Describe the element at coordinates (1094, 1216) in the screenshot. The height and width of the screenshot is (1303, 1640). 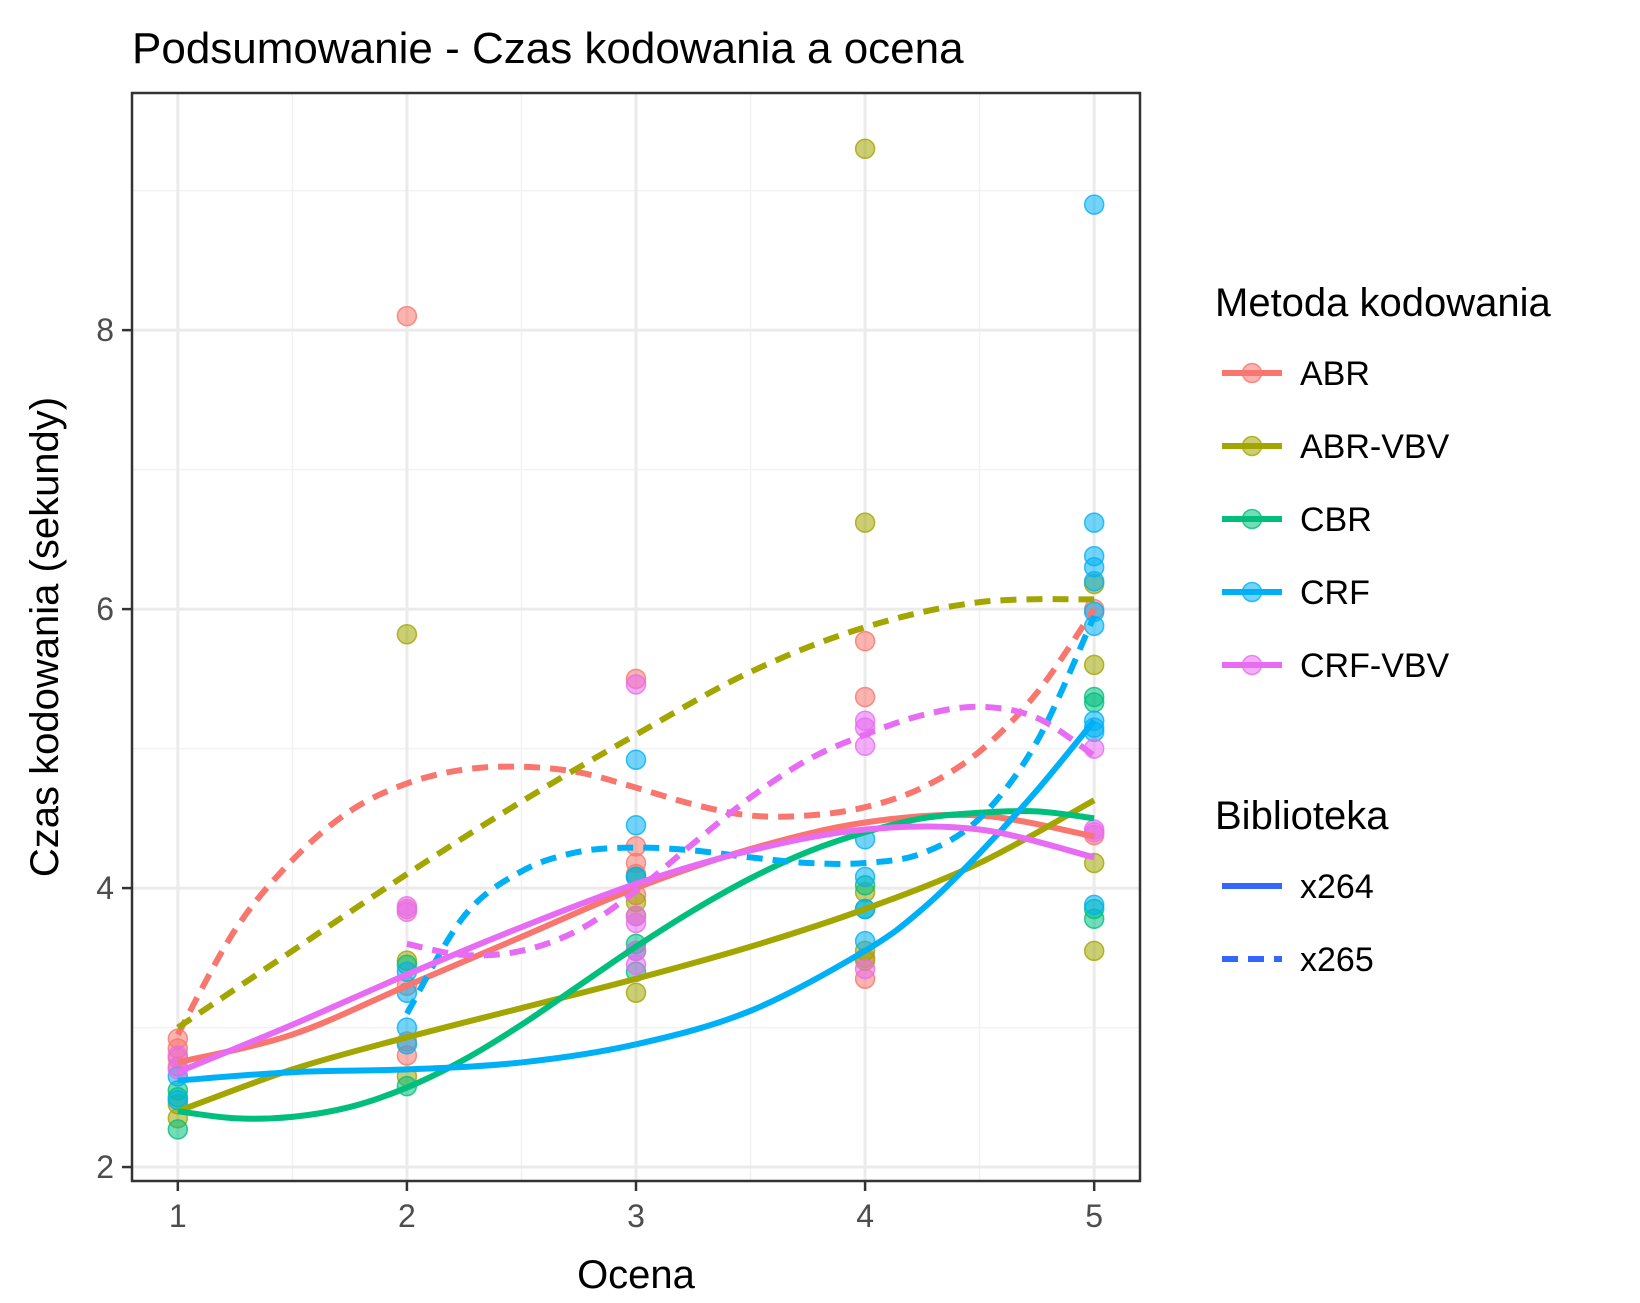
I see `x-tick-label: 5` at that location.